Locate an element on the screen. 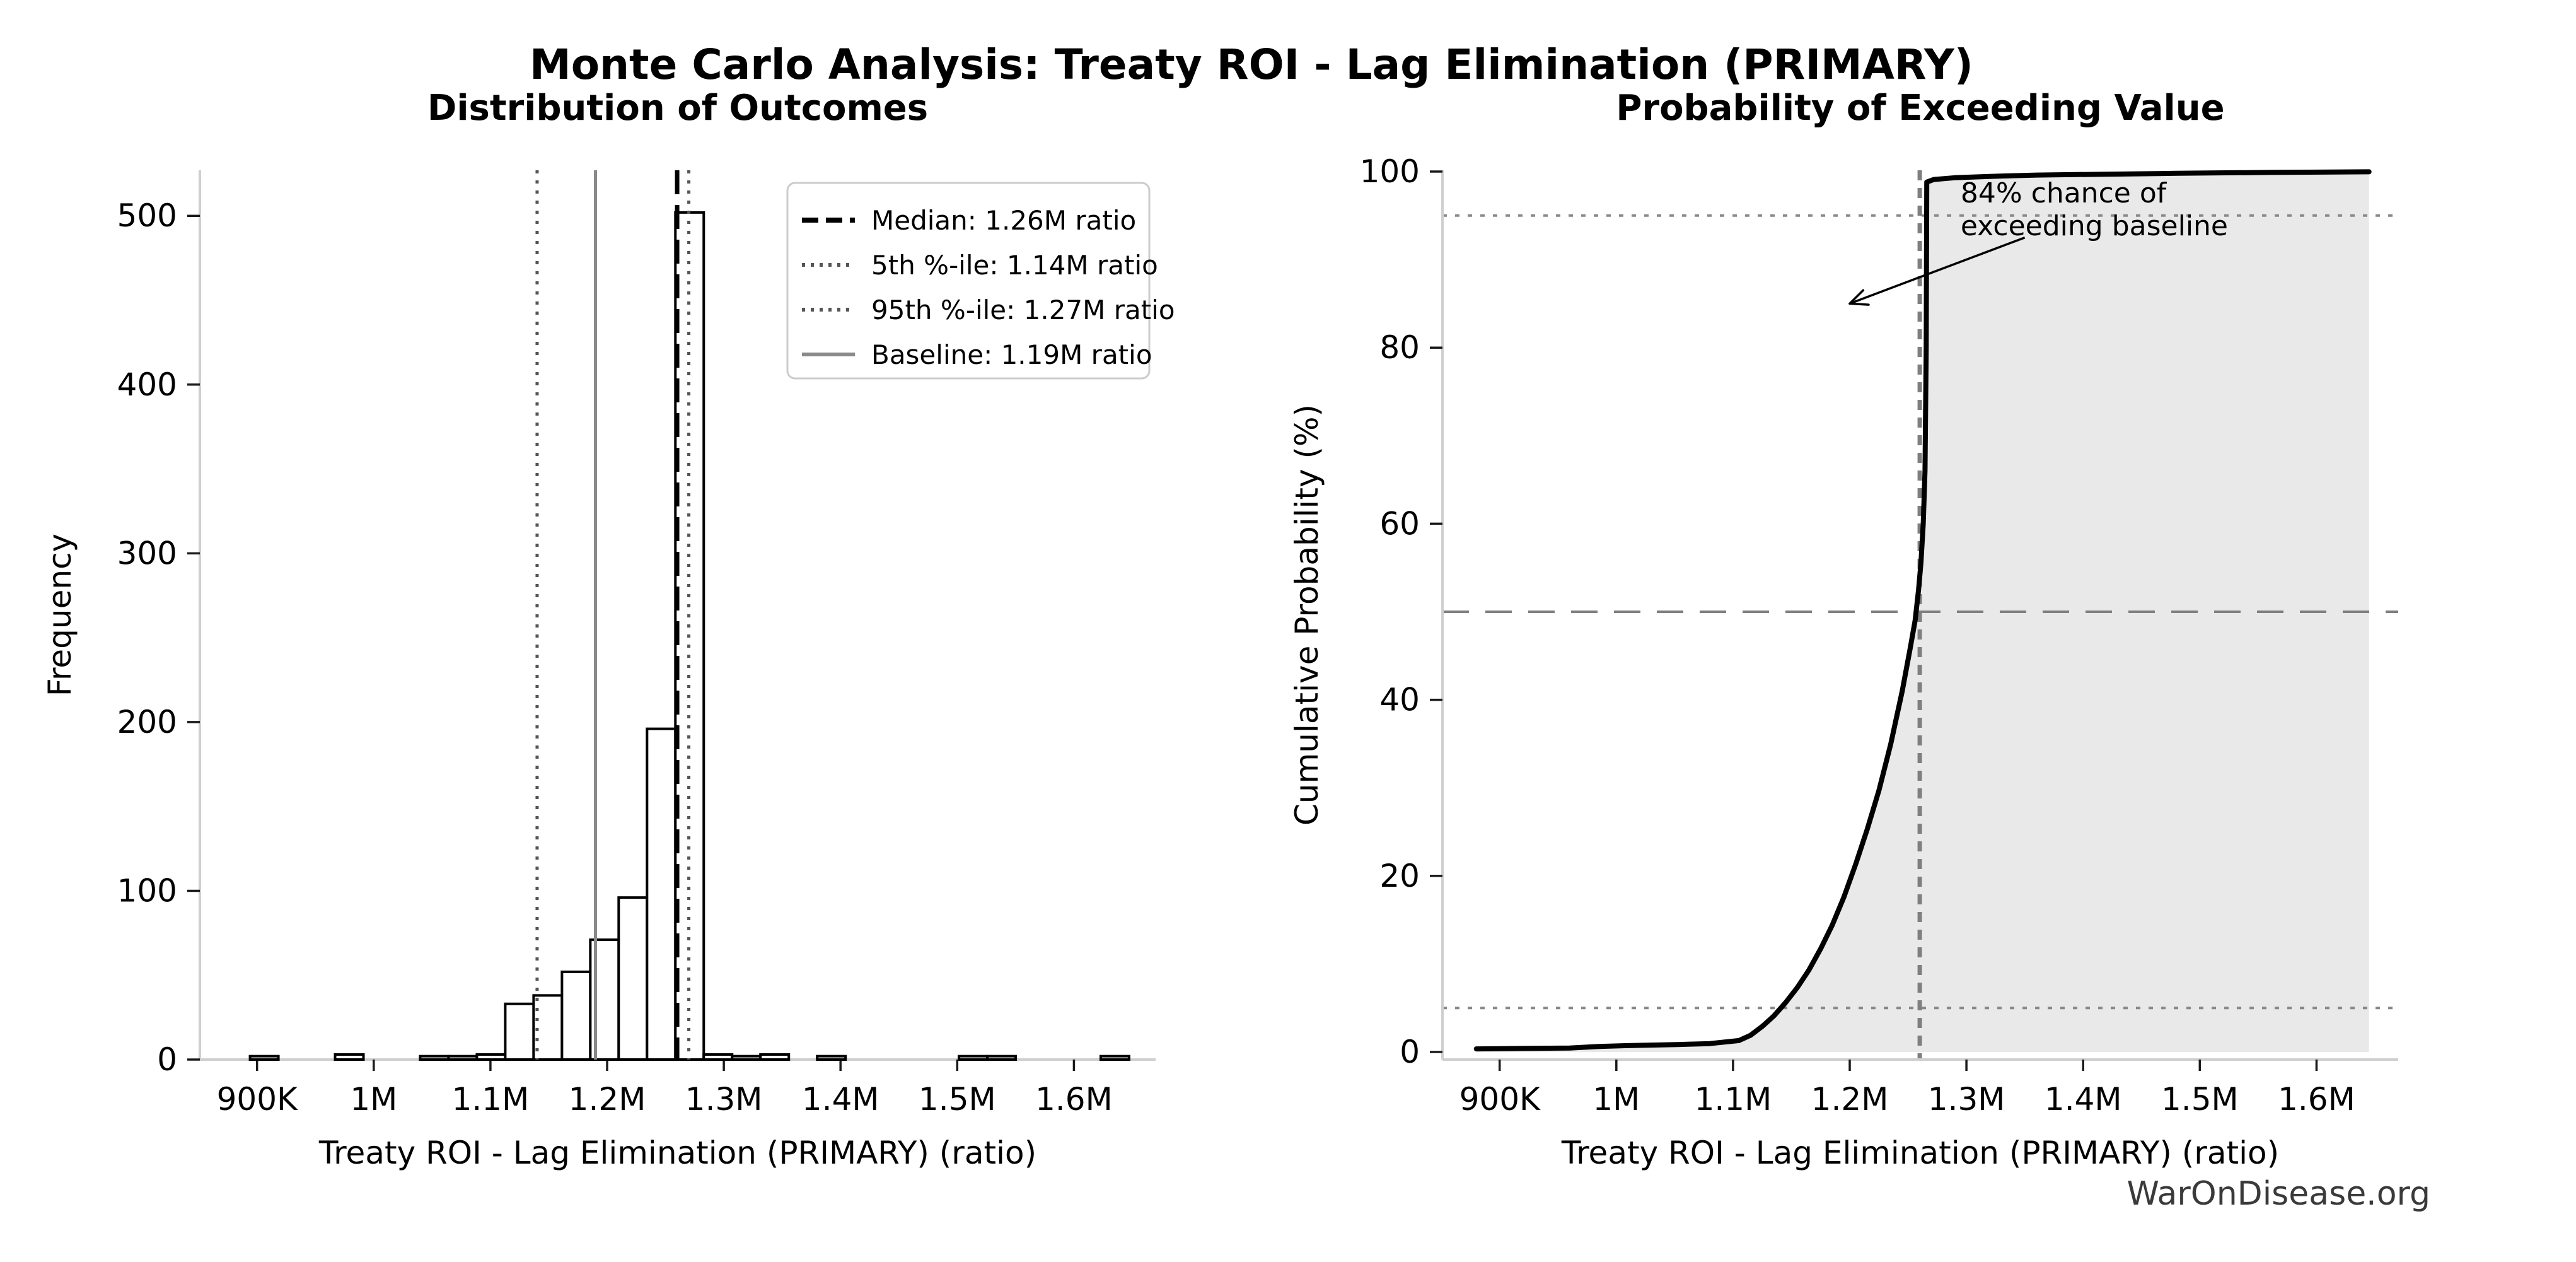 This screenshot has width=2576, height=1262. y-tick-label: 60 is located at coordinates (1400, 523).